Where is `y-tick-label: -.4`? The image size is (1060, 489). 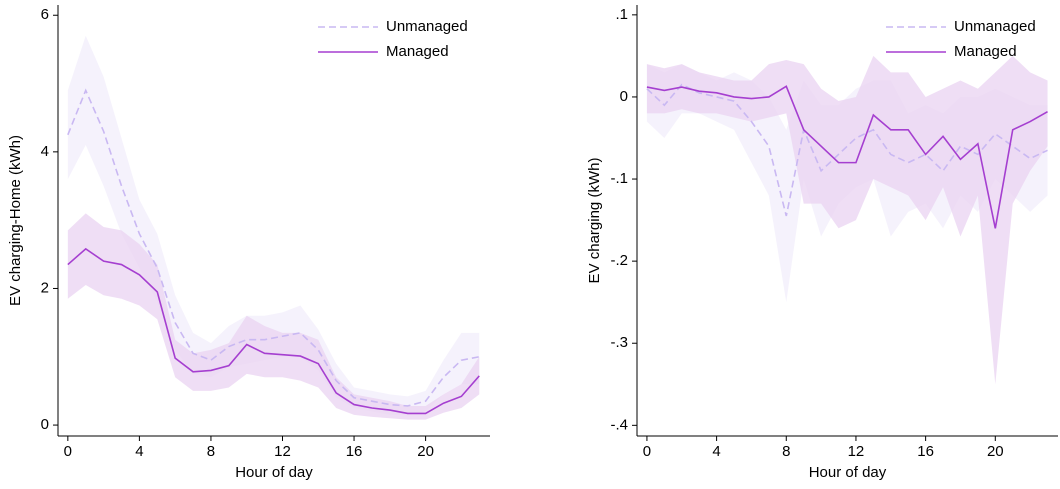 y-tick-label: -.4 is located at coordinates (619, 424).